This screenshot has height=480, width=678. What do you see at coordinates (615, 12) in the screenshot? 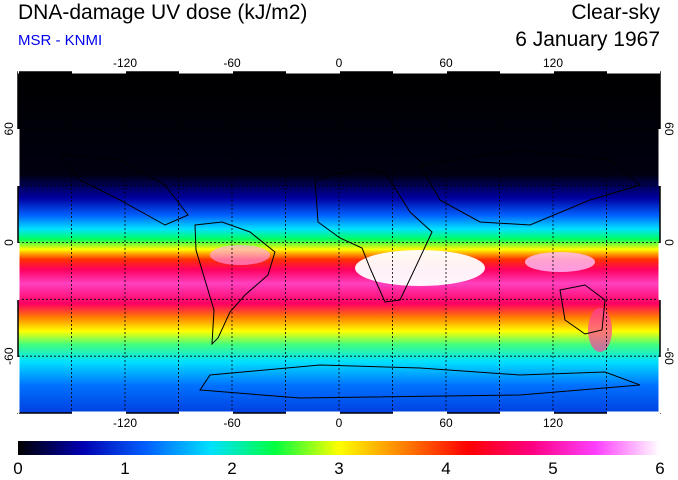
I see `sky-condition-label: Clear-sky` at bounding box center [615, 12].